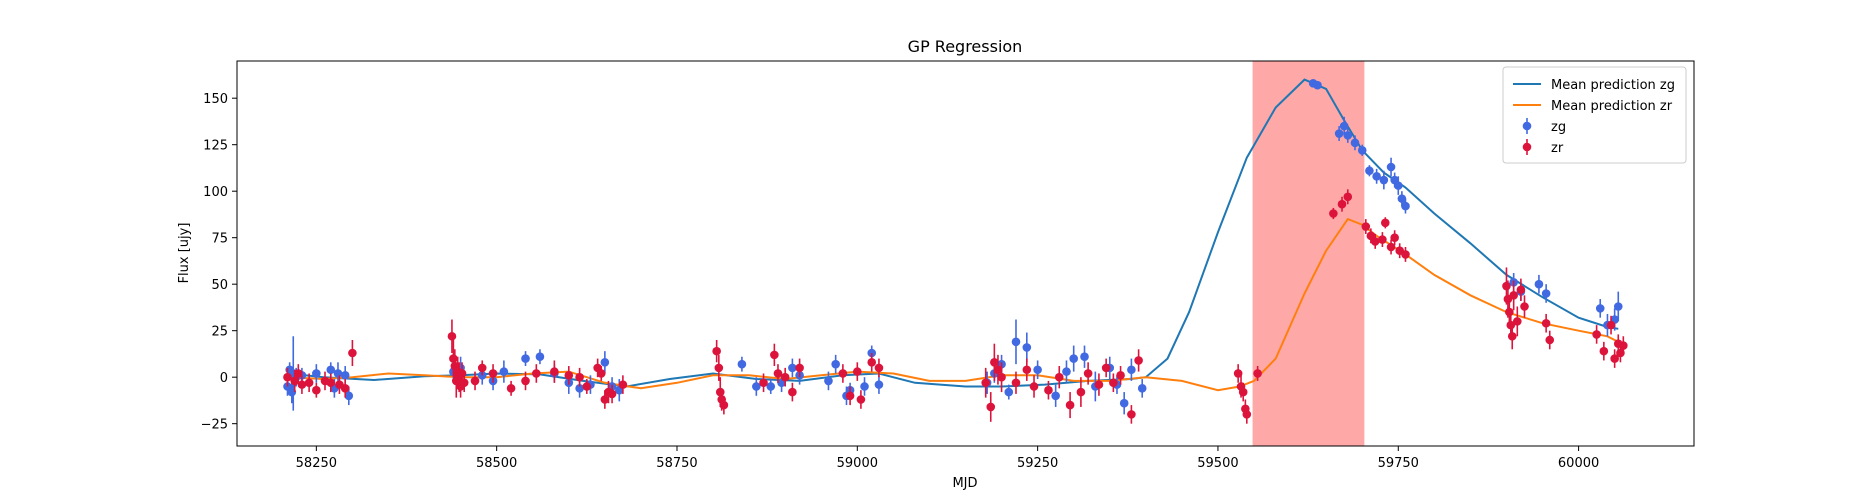  What do you see at coordinates (215, 192) in the screenshot?
I see `y-tick-label: 100` at bounding box center [215, 192].